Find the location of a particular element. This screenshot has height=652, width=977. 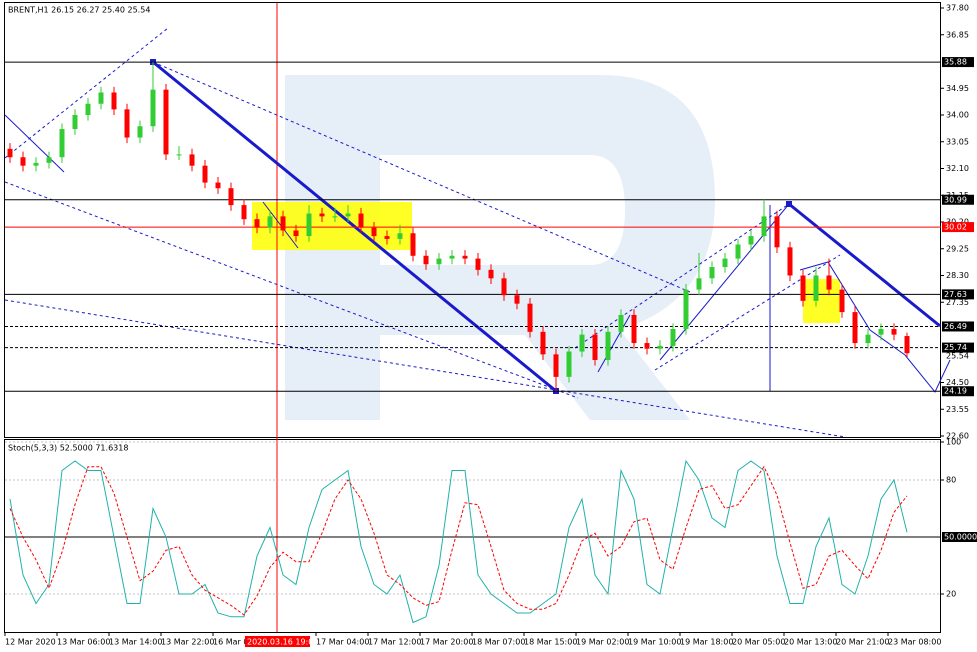

y-tick-label: 33.05 is located at coordinates (957, 141).